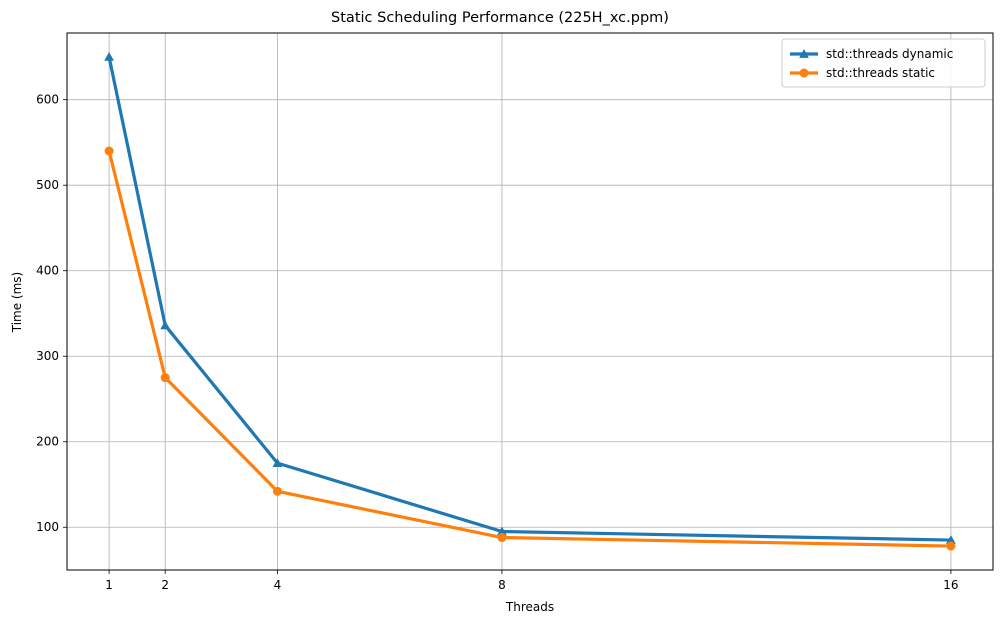  I want to click on y-tick-label: 300, so click(47, 356).